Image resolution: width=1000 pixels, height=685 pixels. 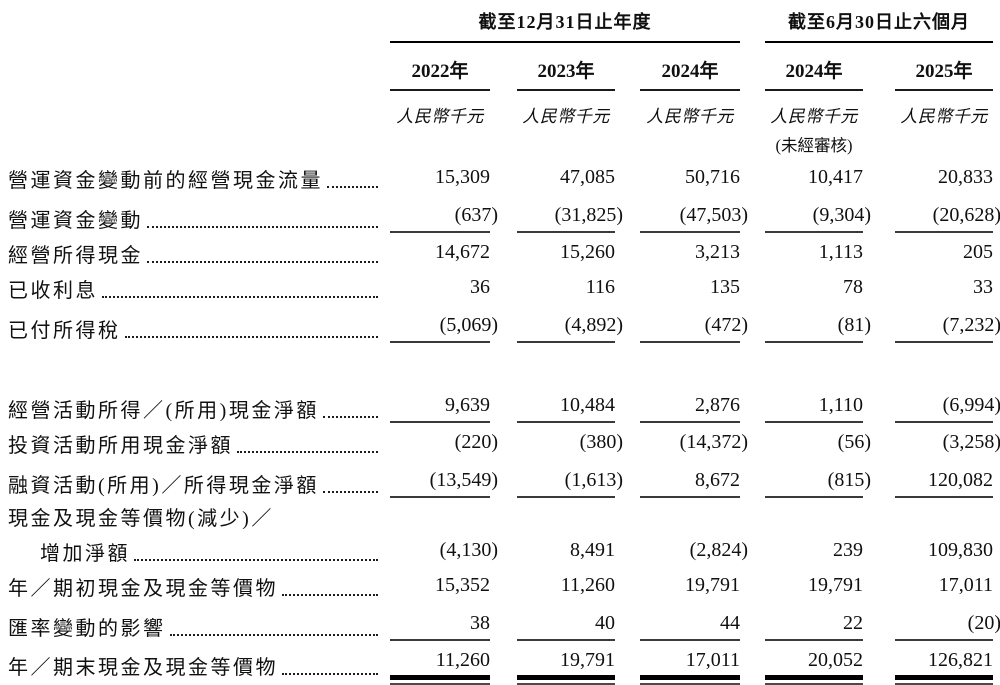 What do you see at coordinates (195, 665) in the screenshot?
I see `row-label-cell: 年／期末現金及現金等價物` at bounding box center [195, 665].